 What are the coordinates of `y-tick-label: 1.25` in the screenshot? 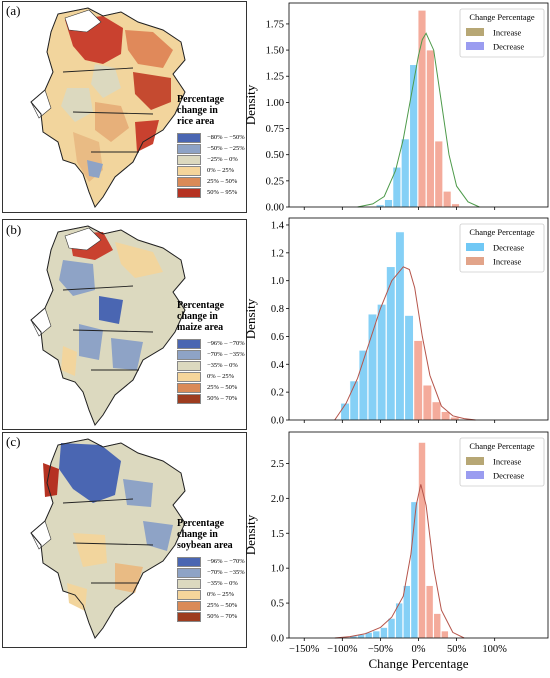 It's located at (275, 77).